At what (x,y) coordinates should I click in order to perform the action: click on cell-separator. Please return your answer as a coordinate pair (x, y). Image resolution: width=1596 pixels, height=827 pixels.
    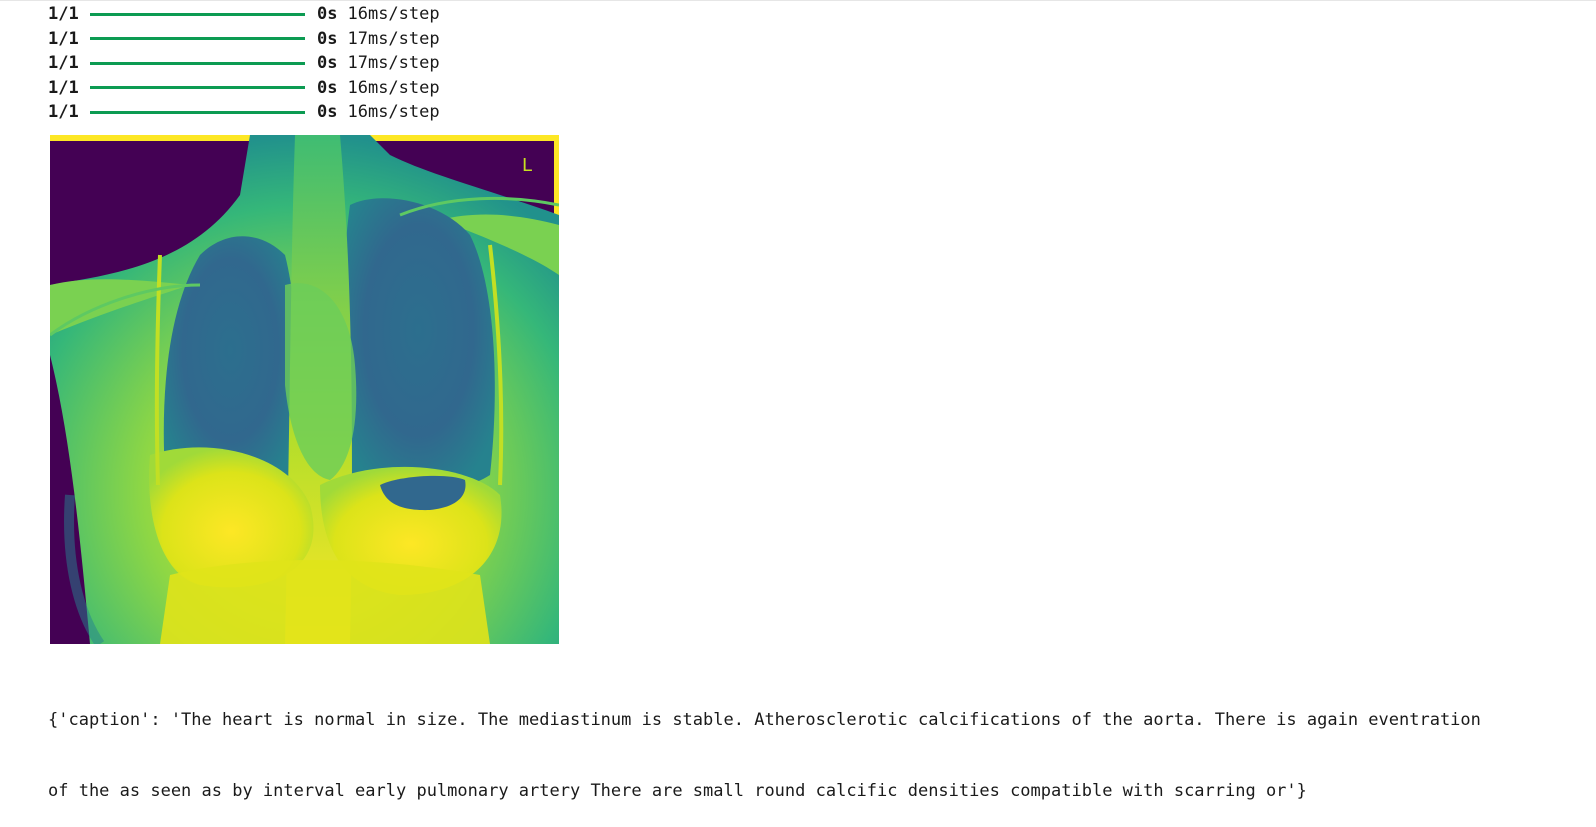
    Looking at the image, I should click on (798, 0).